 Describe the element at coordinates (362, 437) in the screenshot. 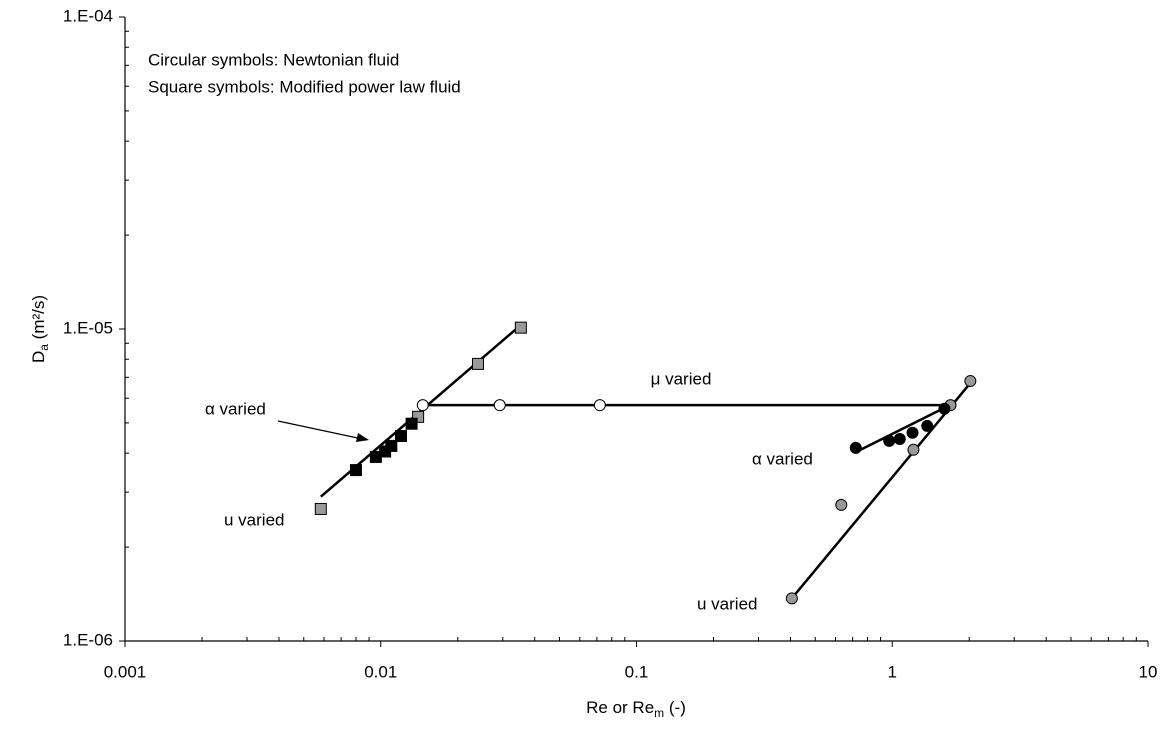

I see `arrow-head` at that location.